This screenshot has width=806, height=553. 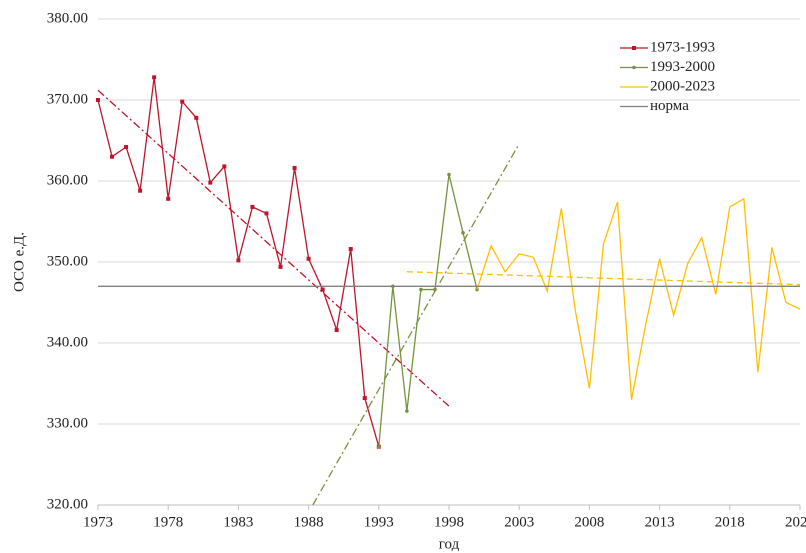 What do you see at coordinates (19, 262) in the screenshot?
I see `y-axis-label: ОСО е.Д.` at bounding box center [19, 262].